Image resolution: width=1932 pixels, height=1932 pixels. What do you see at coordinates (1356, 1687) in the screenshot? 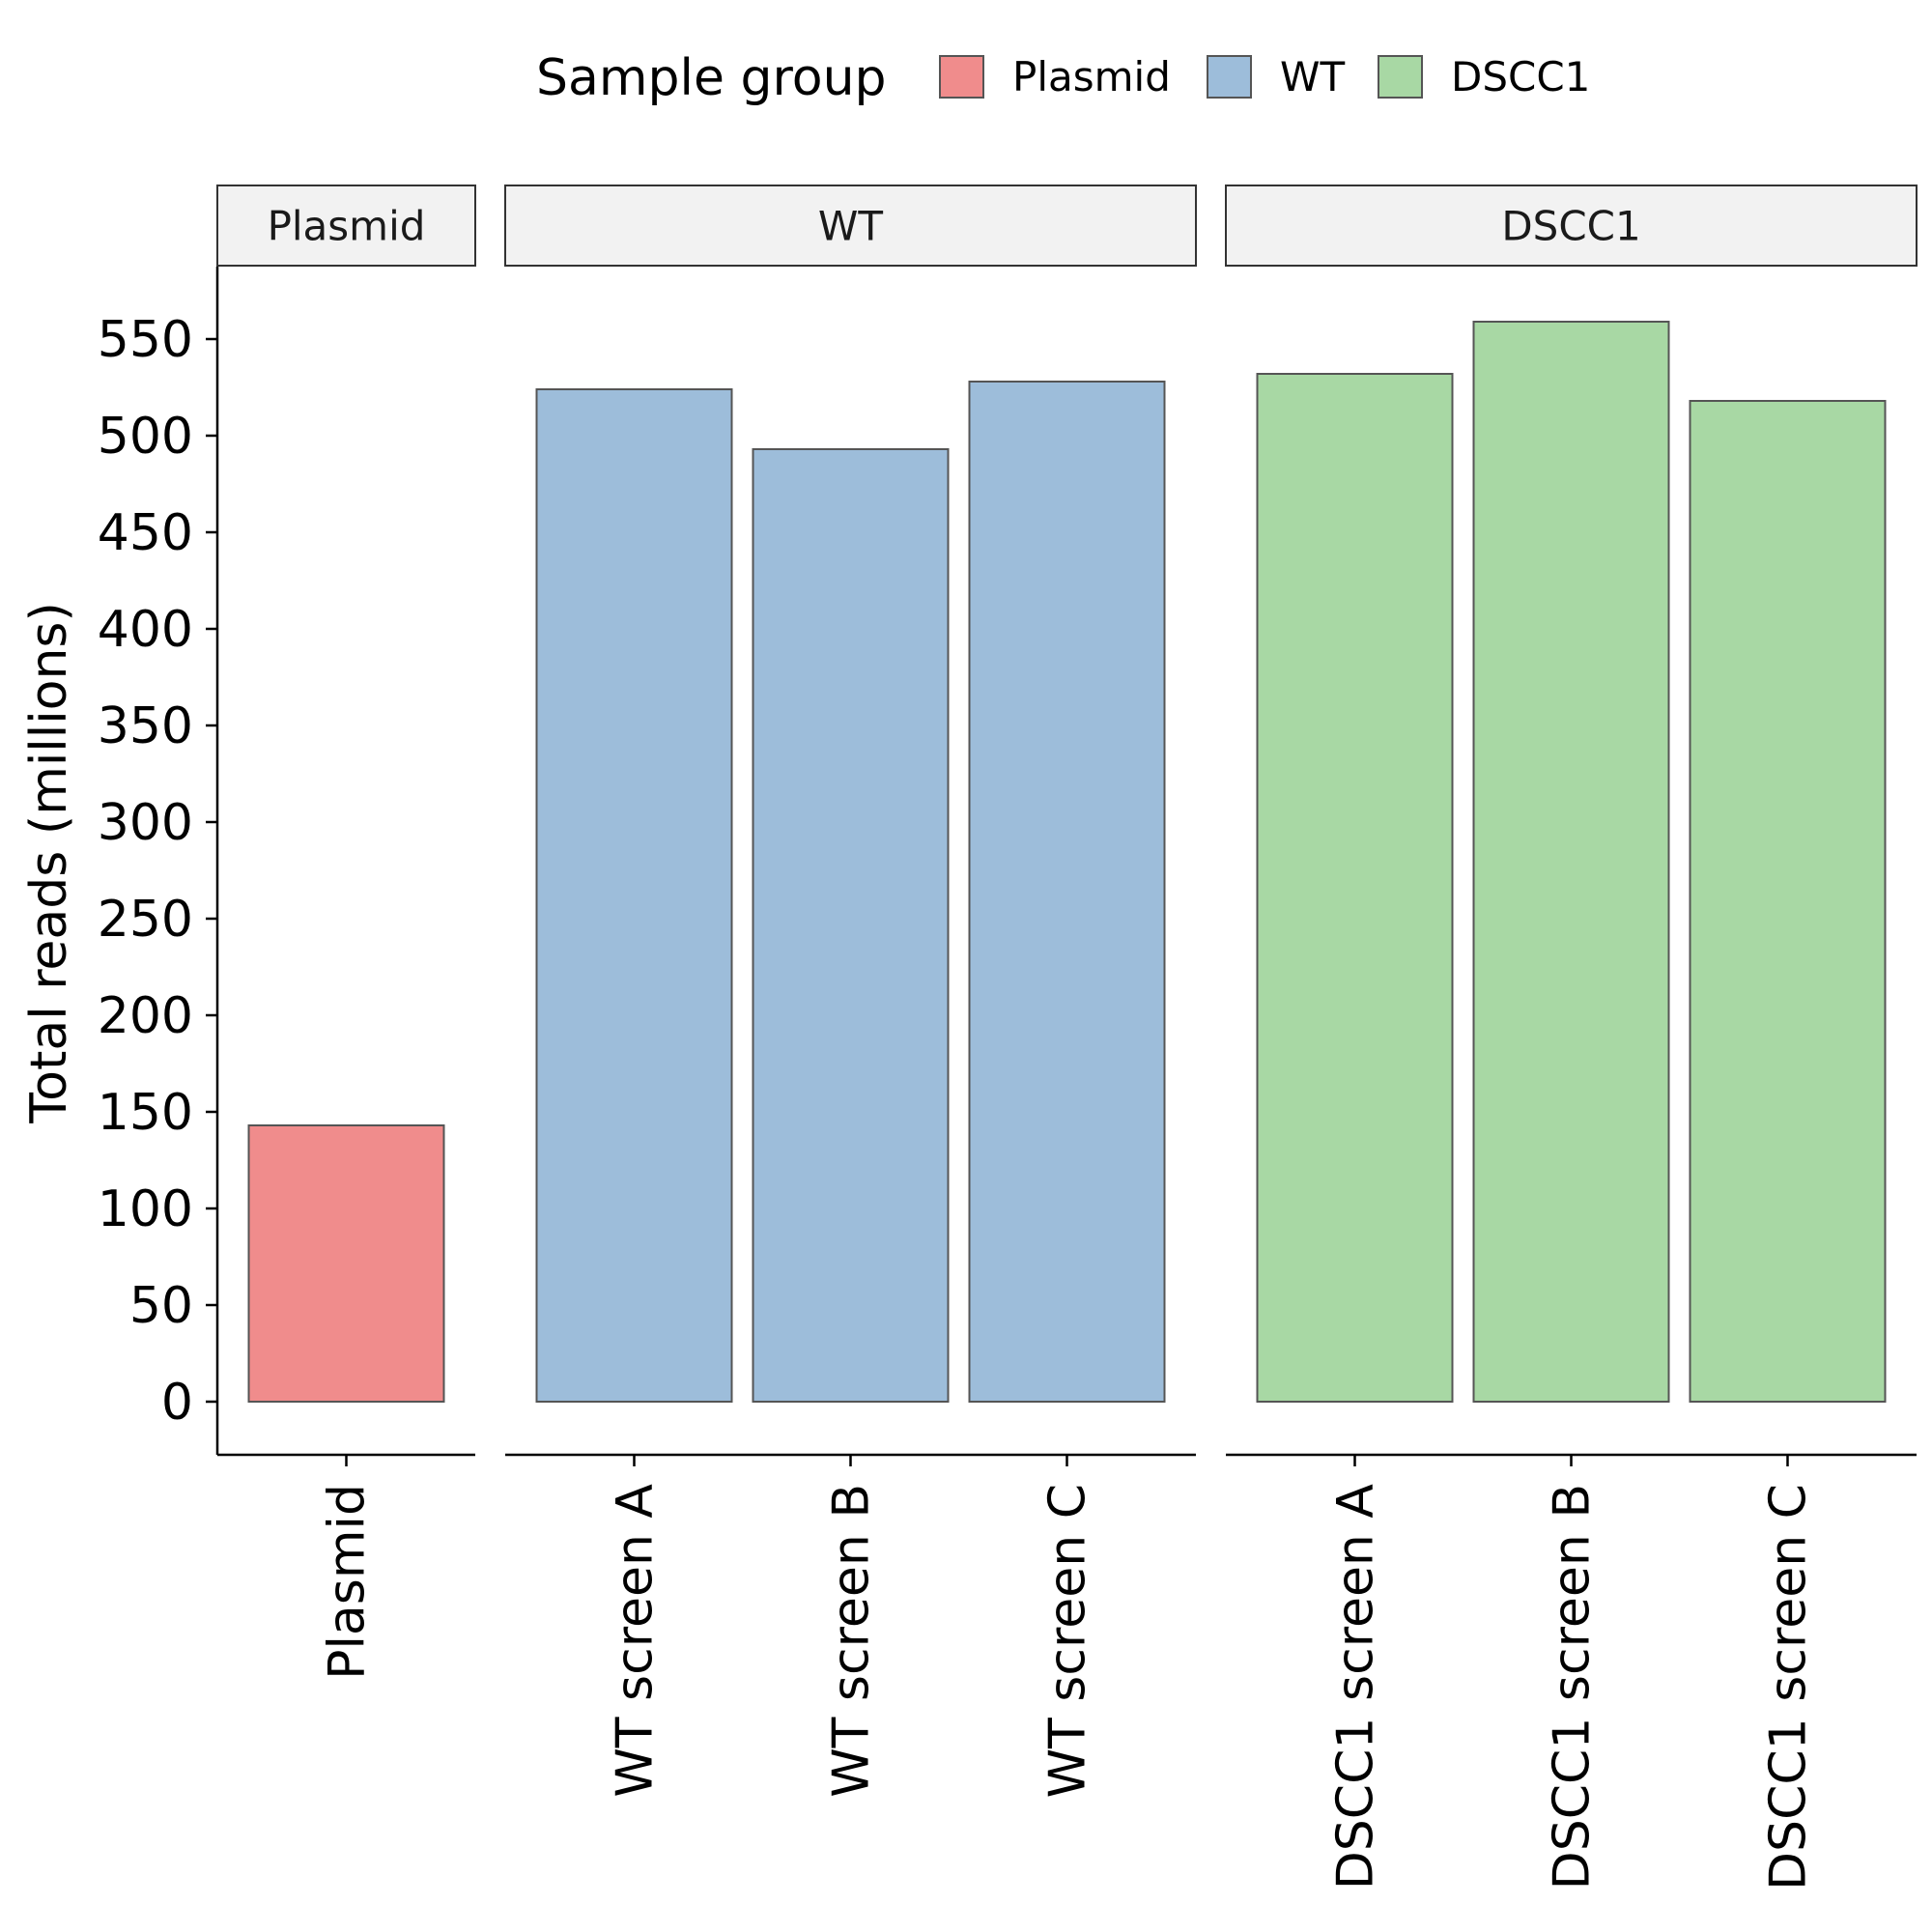
I see `x-tick-label: DSCC1 screen A` at bounding box center [1356, 1687].